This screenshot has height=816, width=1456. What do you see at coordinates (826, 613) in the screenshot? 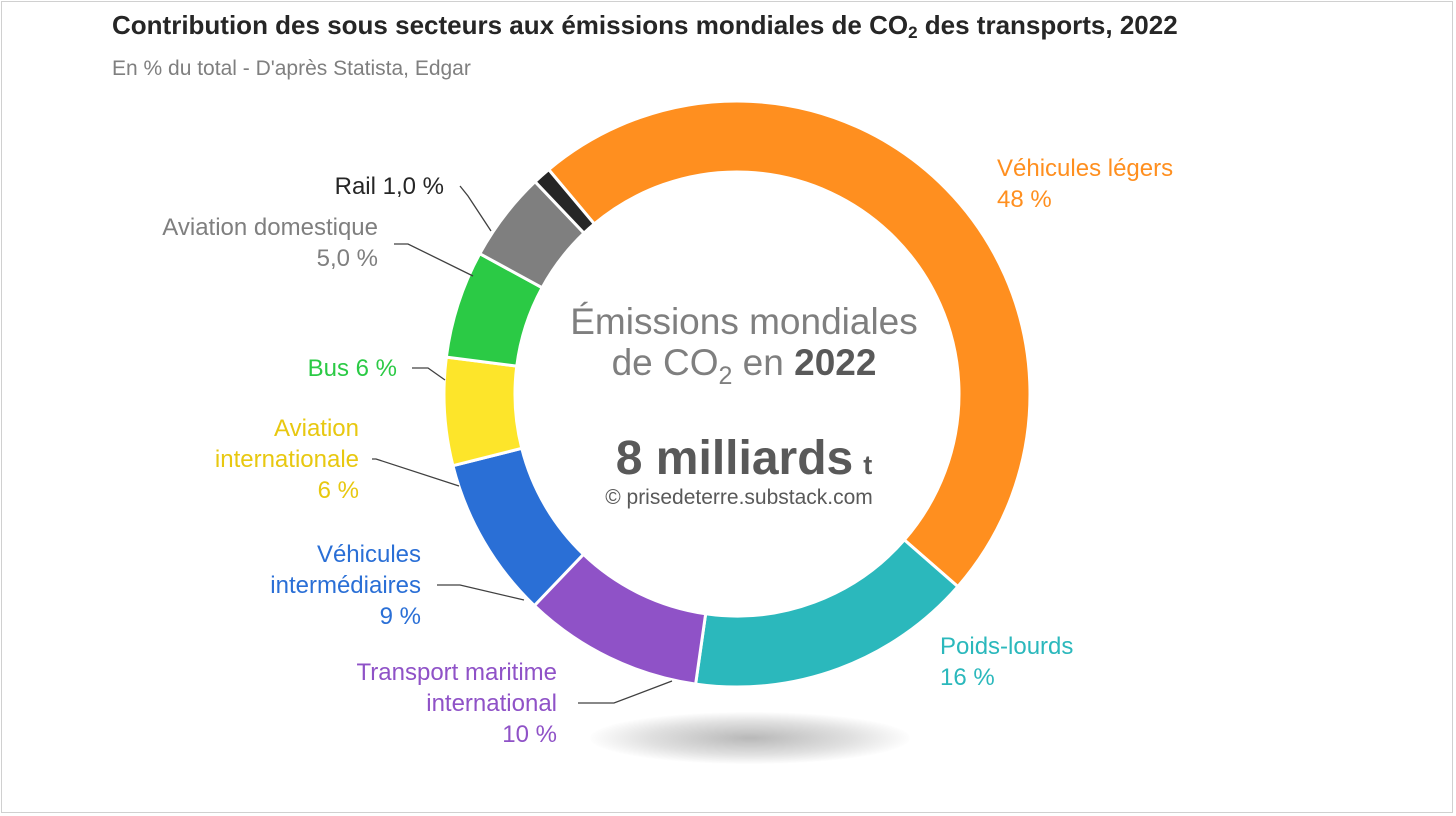
I see `slice-poids-lourds` at bounding box center [826, 613].